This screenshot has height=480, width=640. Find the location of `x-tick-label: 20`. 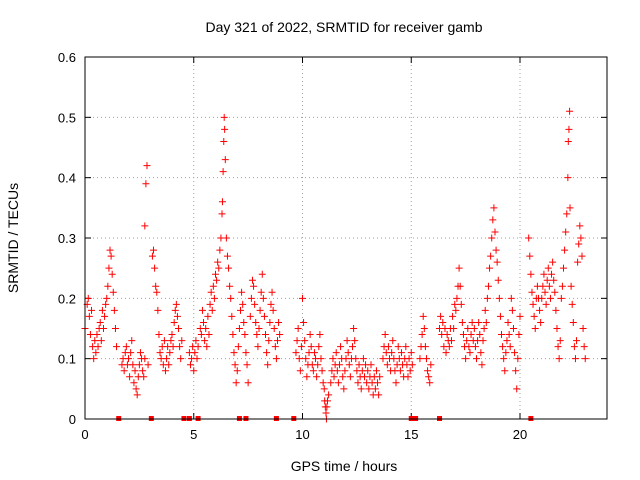

x-tick-label: 20 is located at coordinates (520, 434).